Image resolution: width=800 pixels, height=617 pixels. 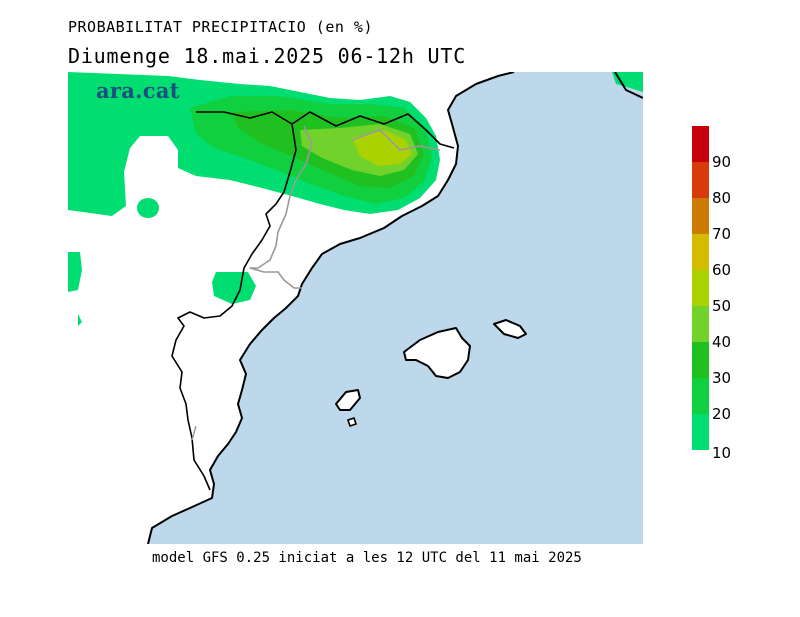 What do you see at coordinates (437, 353) in the screenshot?
I see `mallorca` at bounding box center [437, 353].